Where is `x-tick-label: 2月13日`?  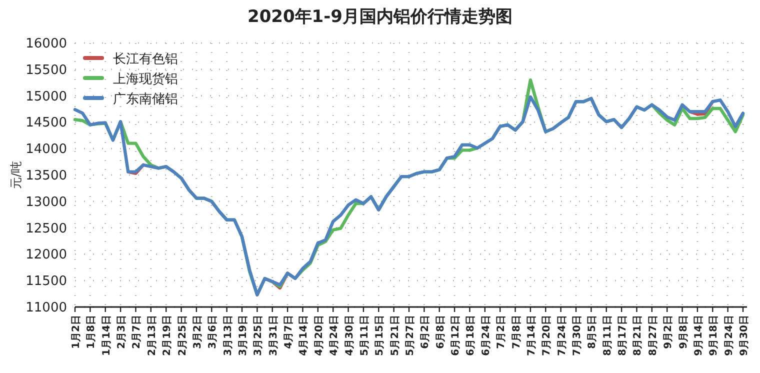
x-tick-label: 2月13日 is located at coordinates (152, 335).